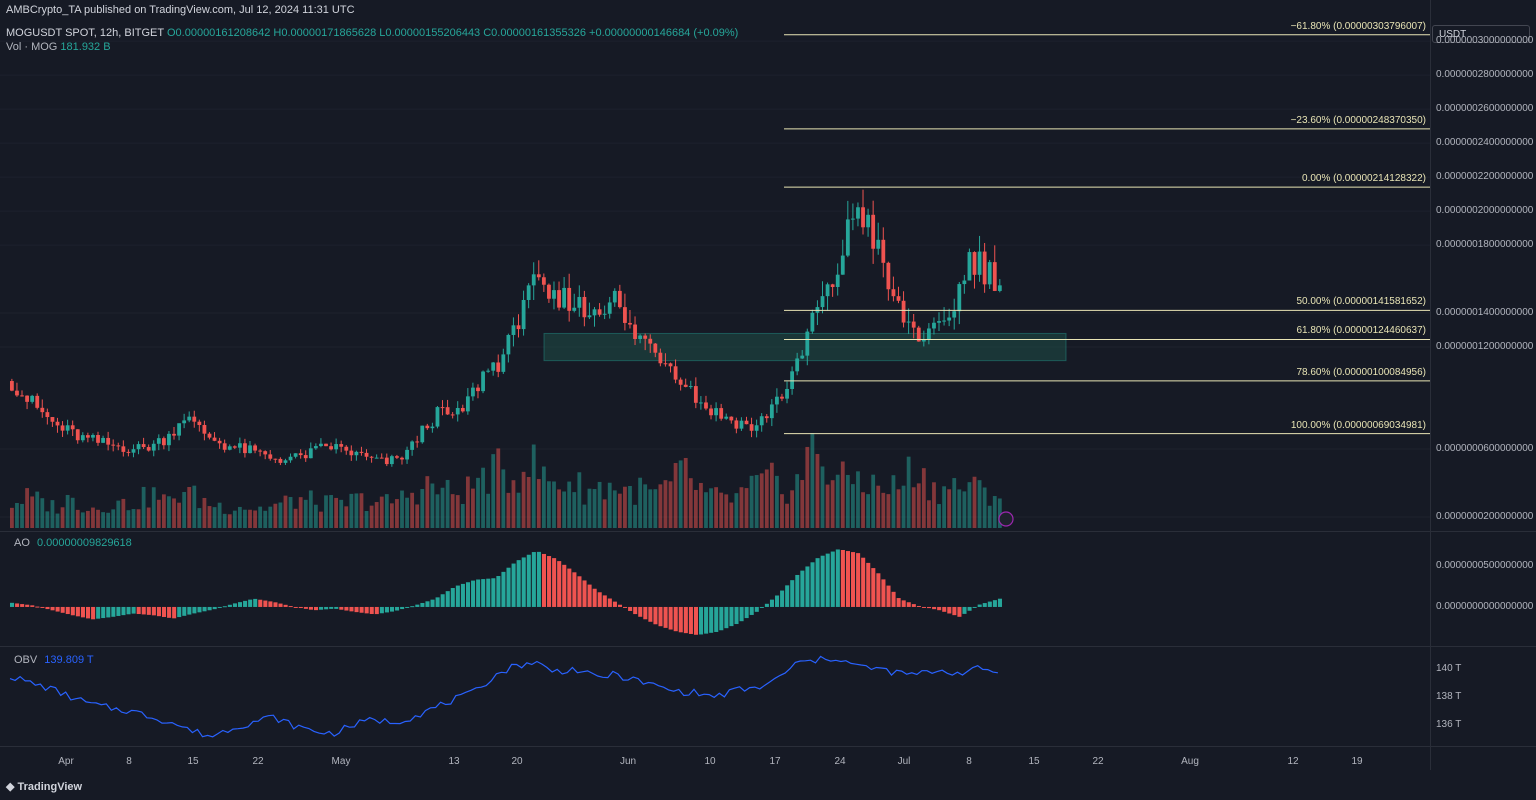 The image size is (1536, 800). I want to click on tradingview-logo: ◆ TradingView, so click(44, 786).